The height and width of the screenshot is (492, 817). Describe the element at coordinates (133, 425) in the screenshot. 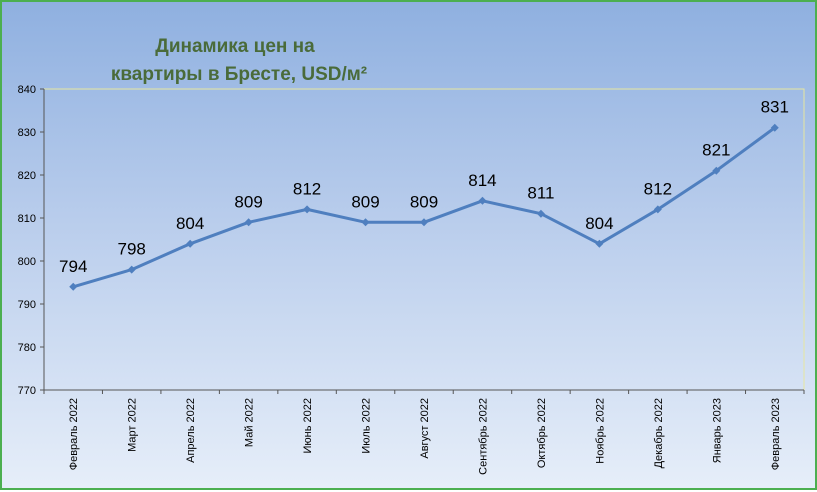

I see `x-tick-label: Март 2022` at that location.